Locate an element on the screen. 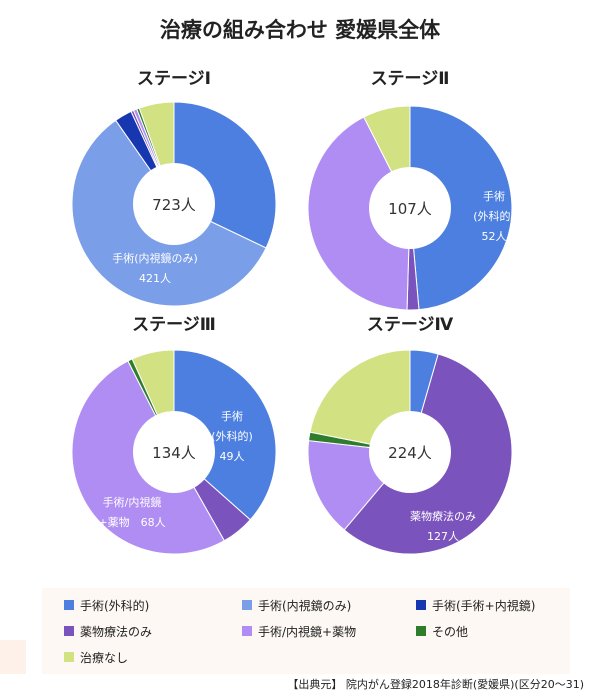  legend-item: 治療なし is located at coordinates (96, 657).